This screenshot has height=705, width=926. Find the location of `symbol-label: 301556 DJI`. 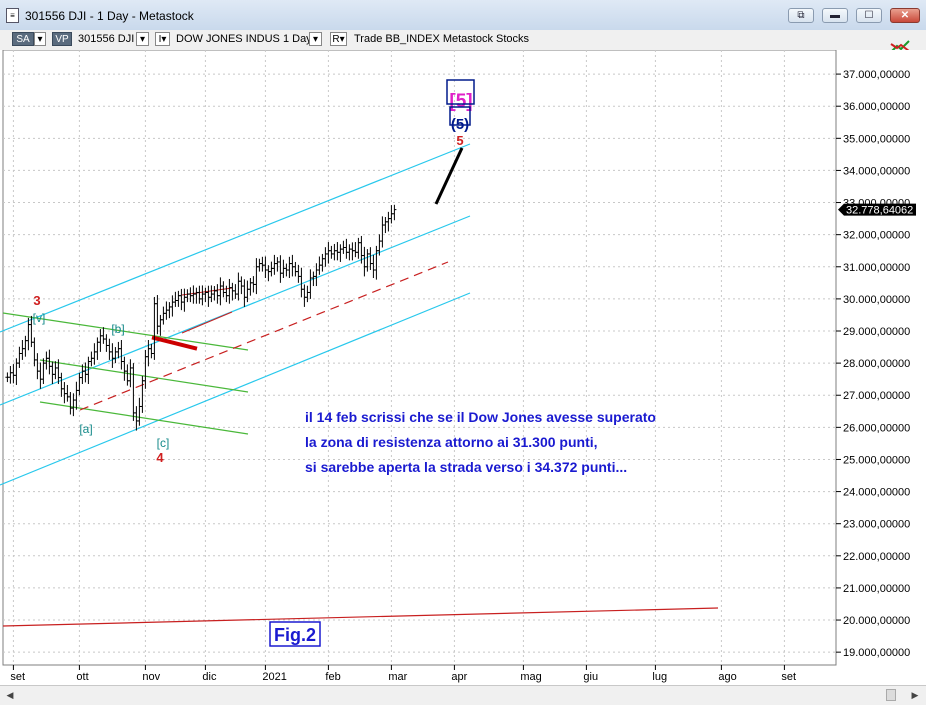

symbol-label: 301556 DJI is located at coordinates (106, 39).